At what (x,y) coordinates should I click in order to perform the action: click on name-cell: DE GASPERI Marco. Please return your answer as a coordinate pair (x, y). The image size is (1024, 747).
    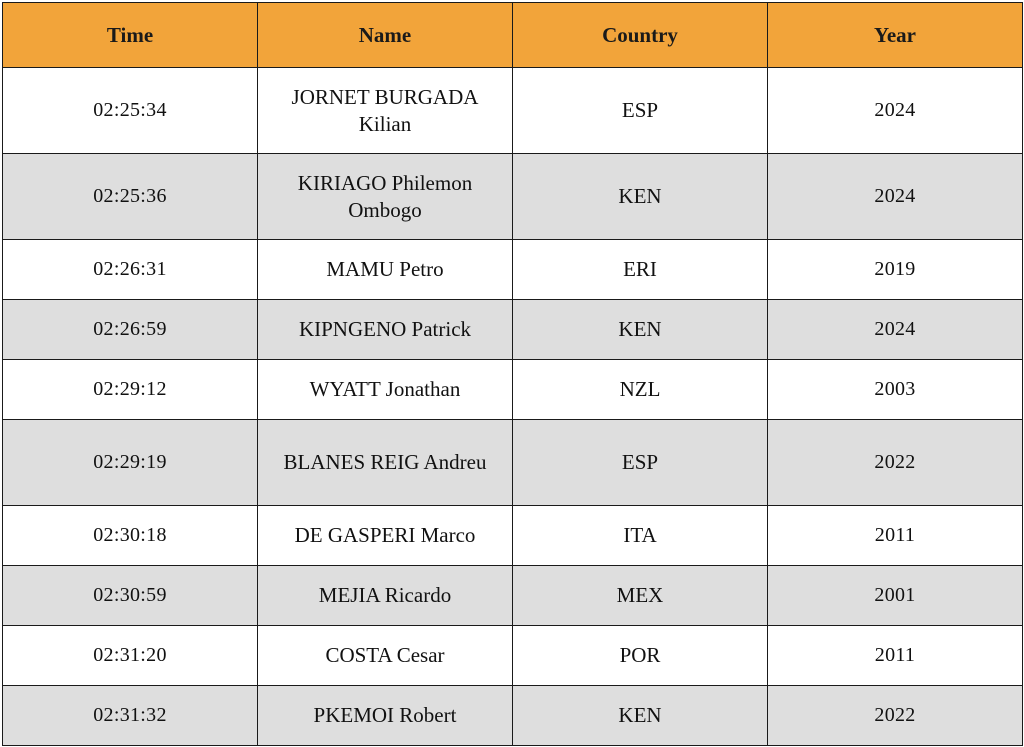
    Looking at the image, I should click on (385, 535).